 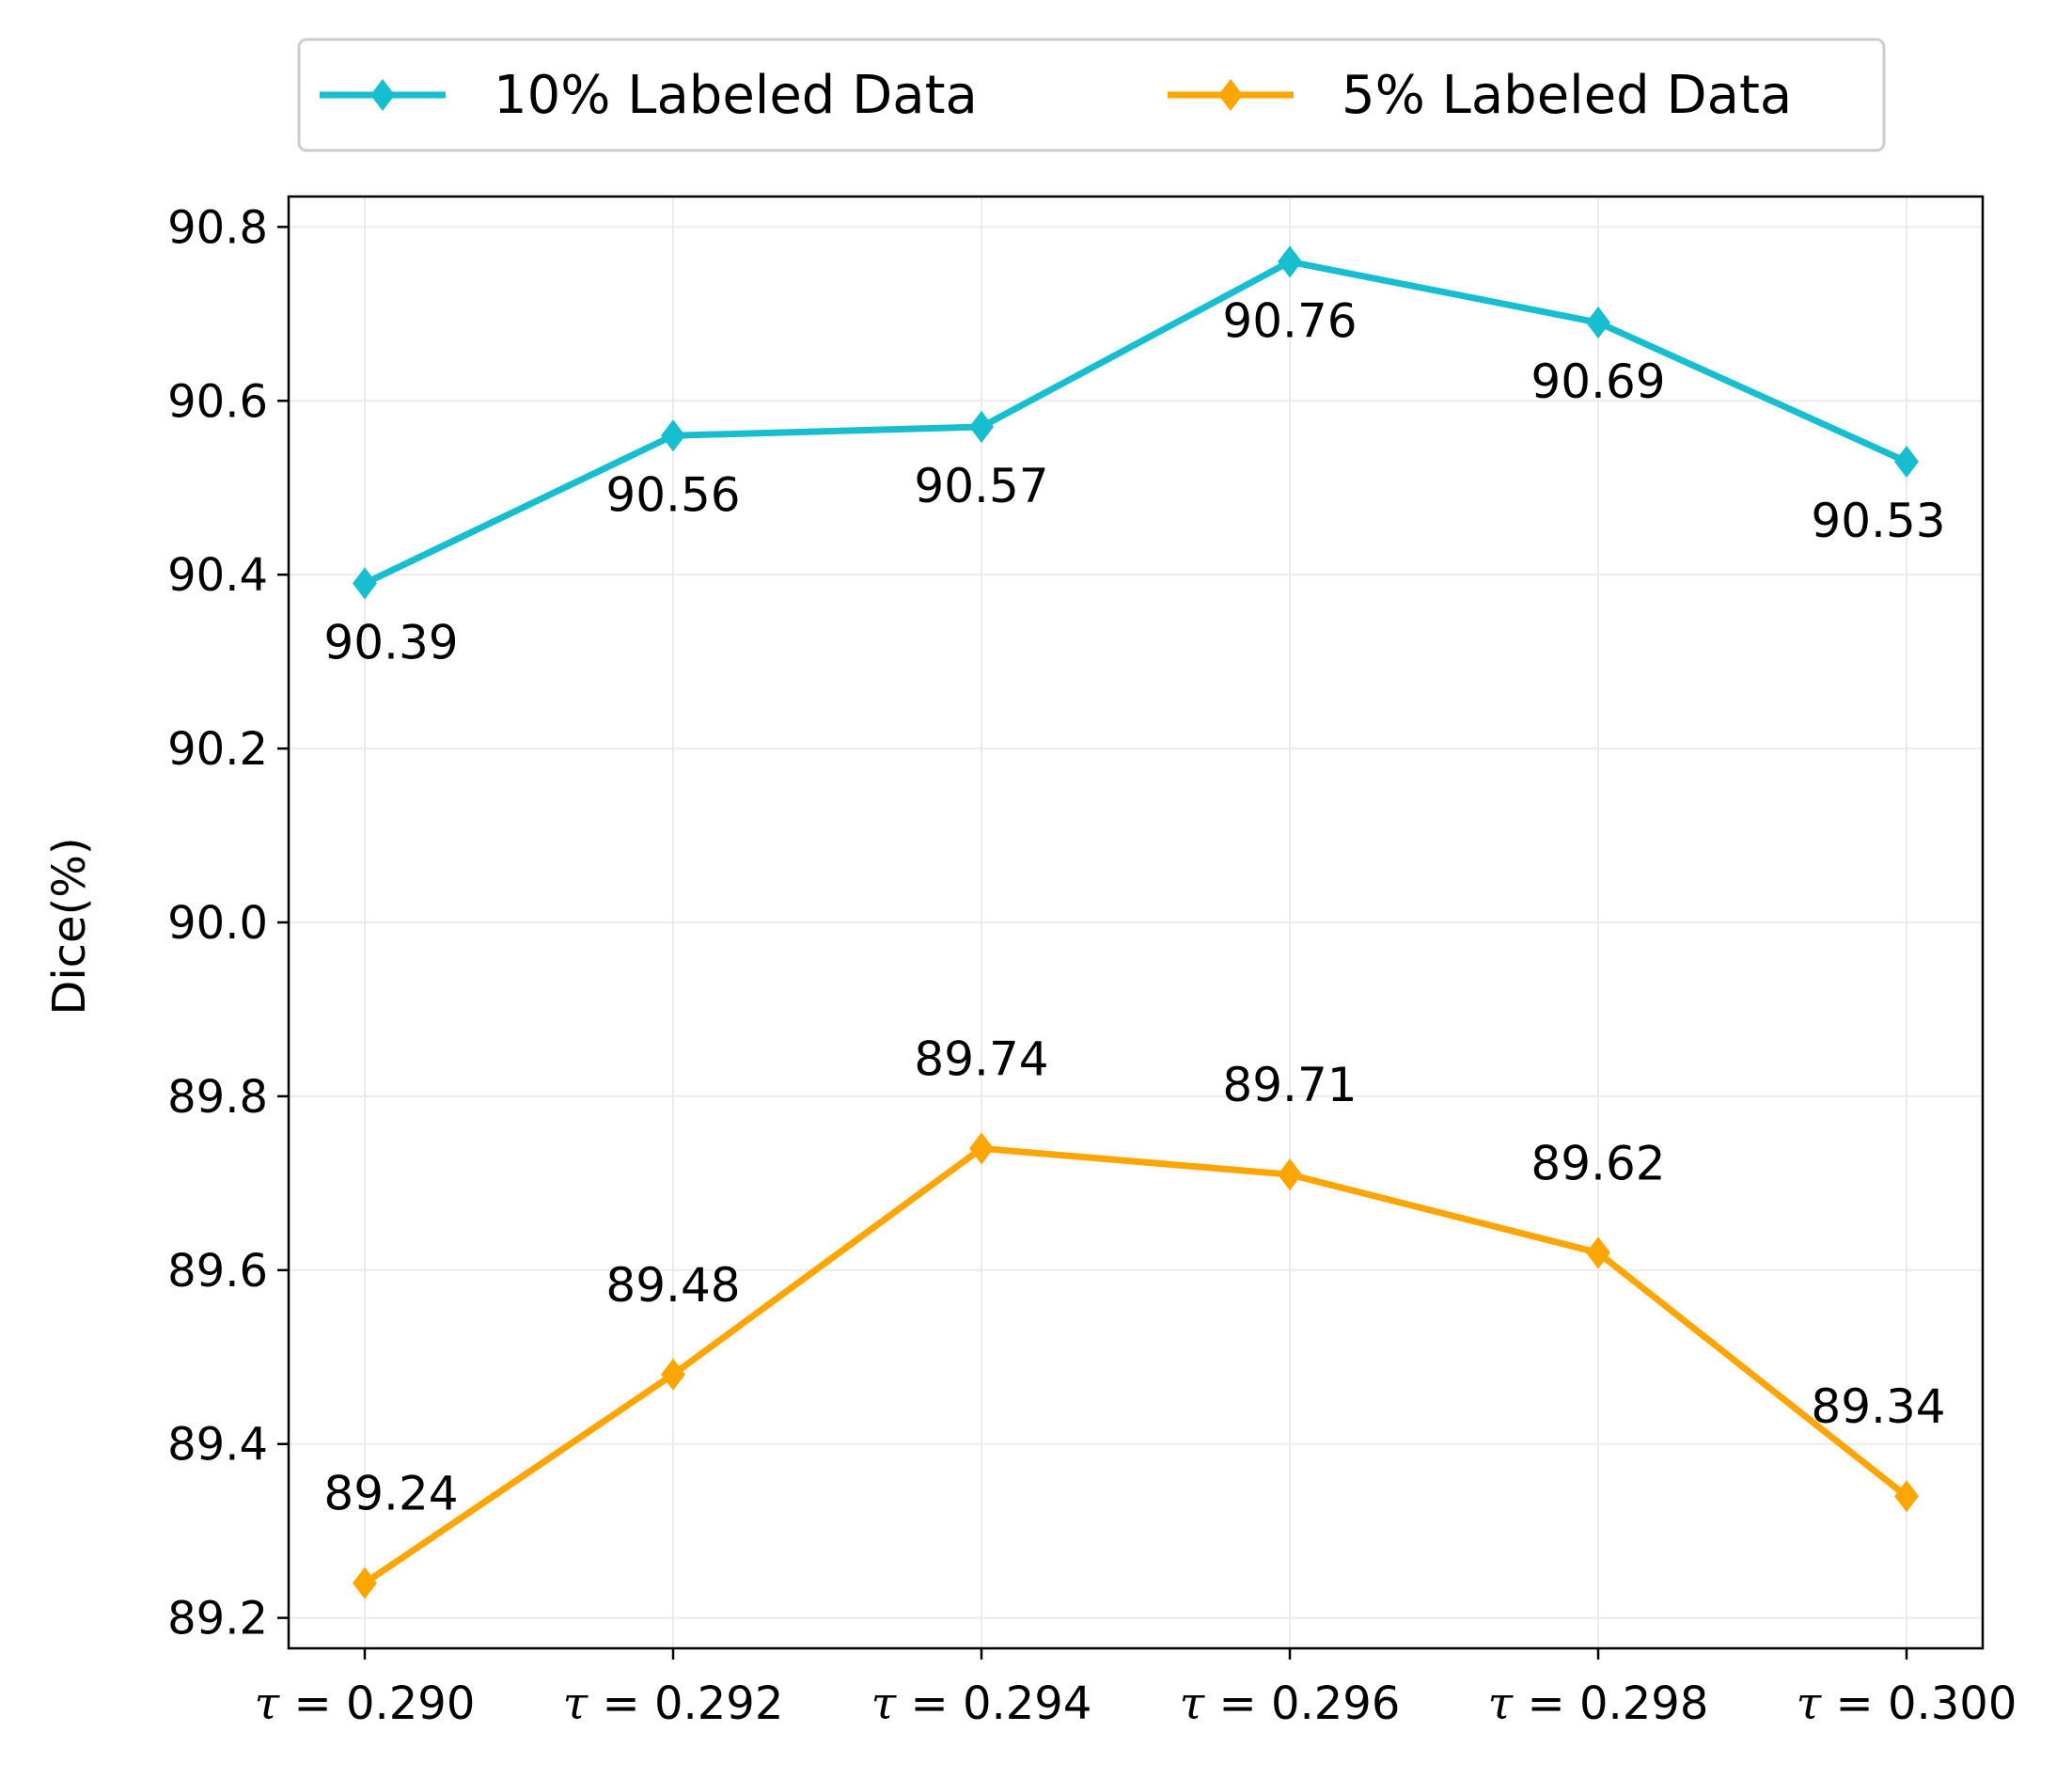 I want to click on legend: 10% Labeled Data 5% Labeled Data, so click(x=1091, y=95).